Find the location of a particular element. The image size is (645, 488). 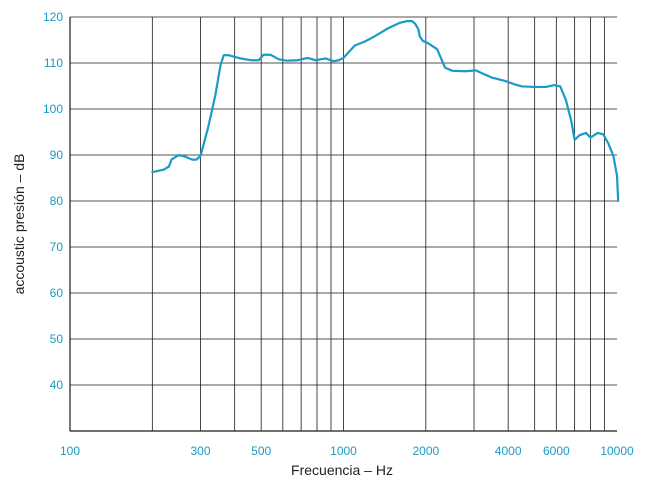

y-tick-label-110: 110 is located at coordinates (53, 63).